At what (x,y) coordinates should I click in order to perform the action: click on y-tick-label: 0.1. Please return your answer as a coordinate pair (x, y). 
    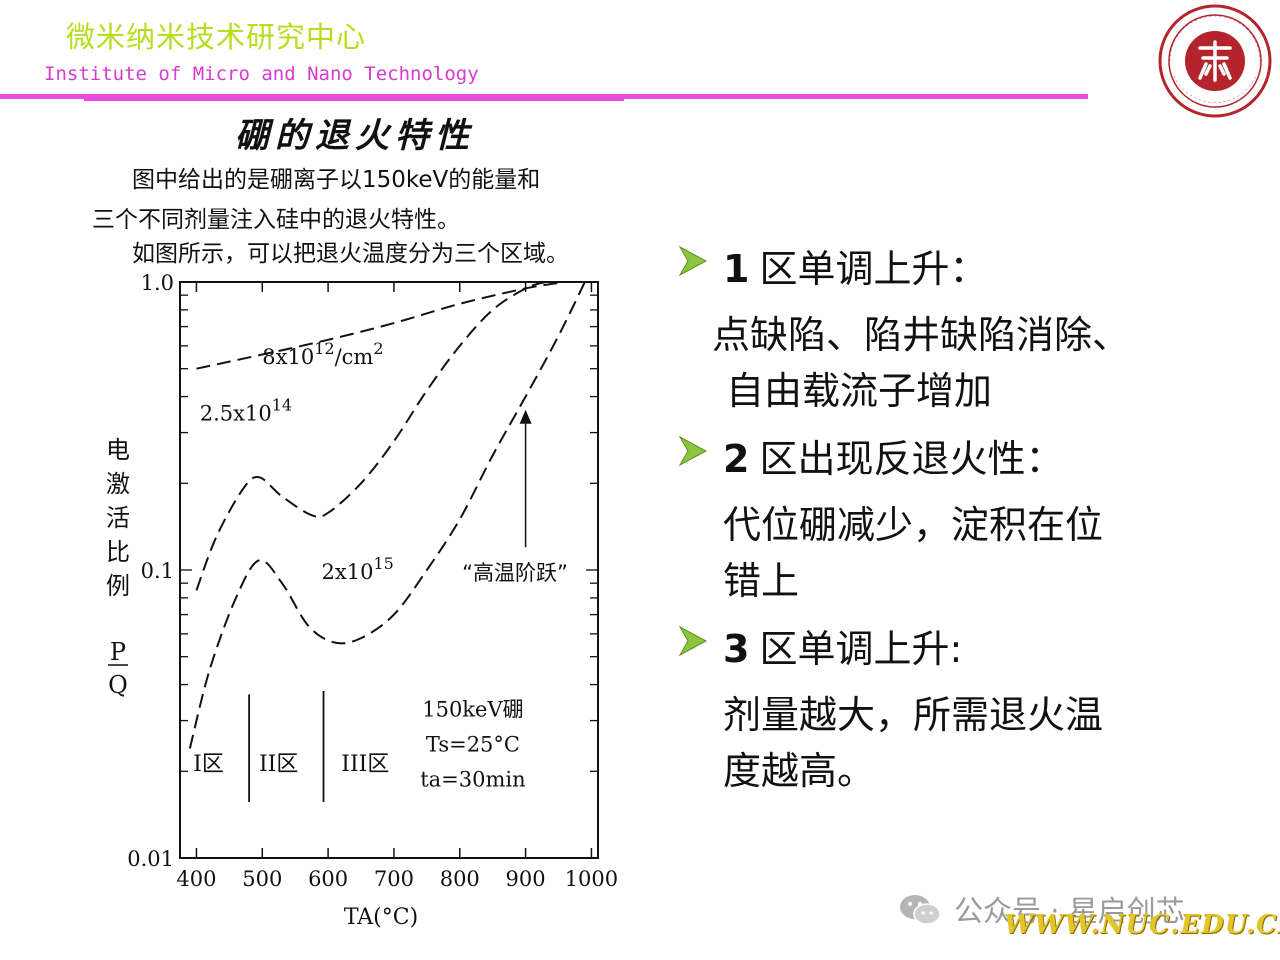
    Looking at the image, I should click on (157, 571).